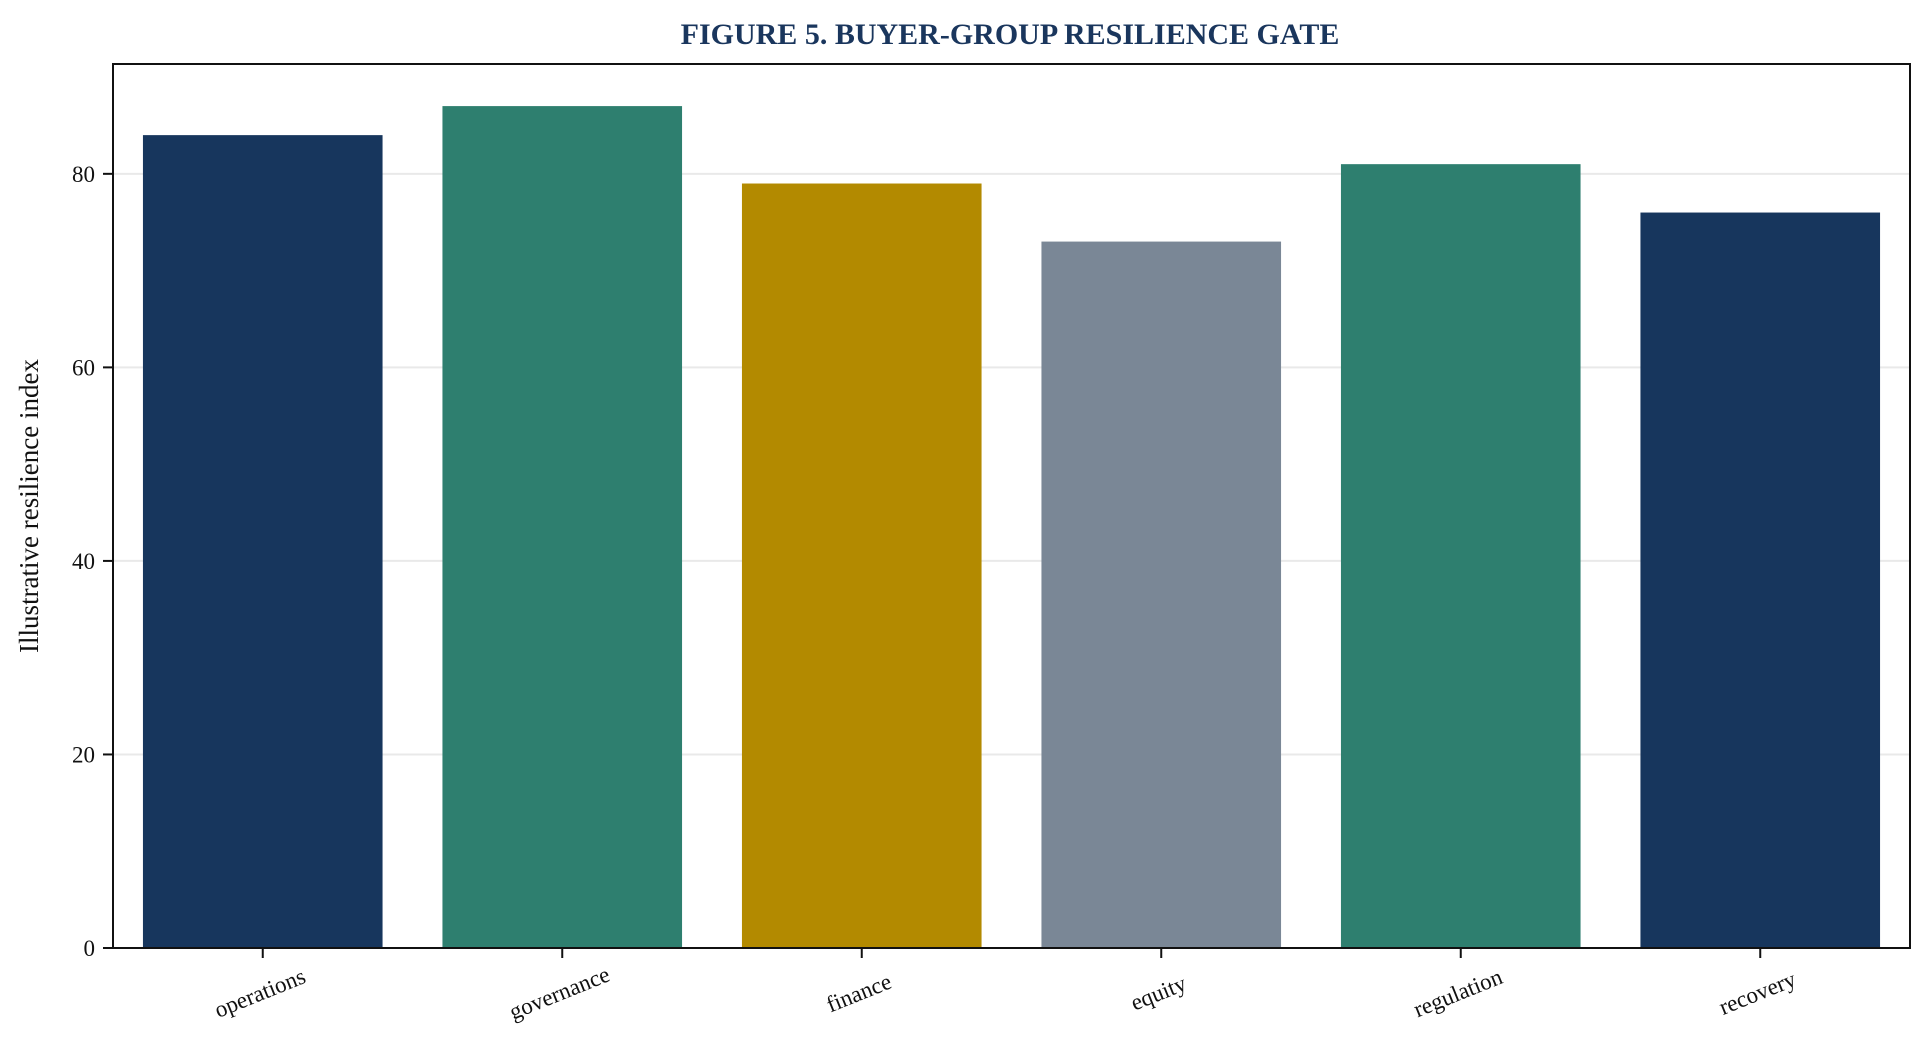  I want to click on bar-finance, so click(861, 565).